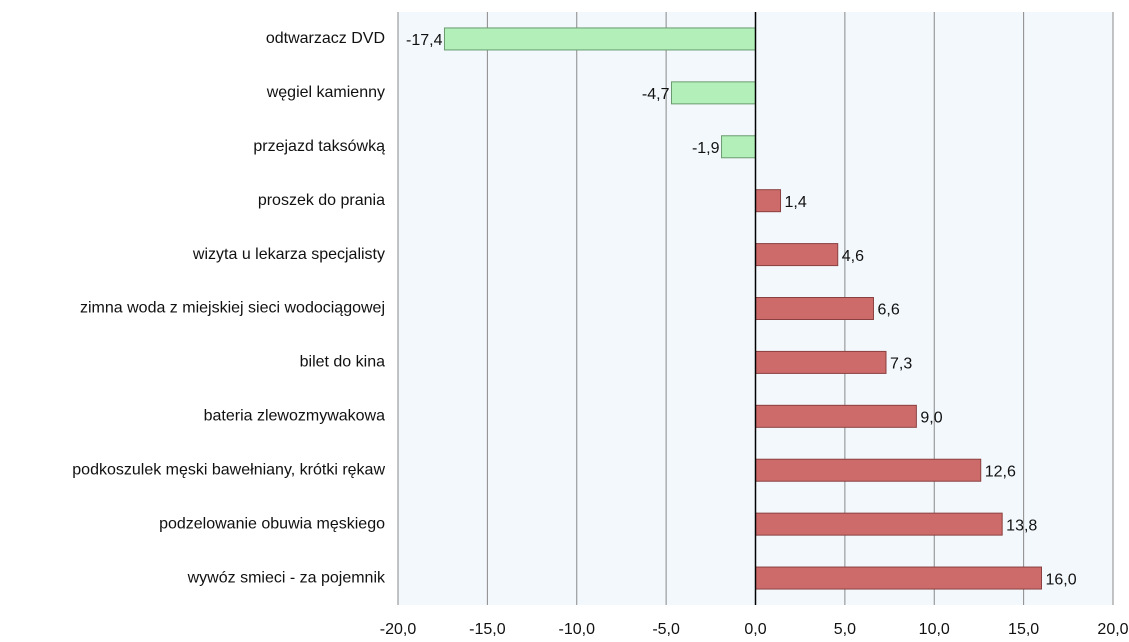 Image resolution: width=1129 pixels, height=642 pixels. What do you see at coordinates (424, 40) in the screenshot?
I see `value-label: -17,4` at bounding box center [424, 40].